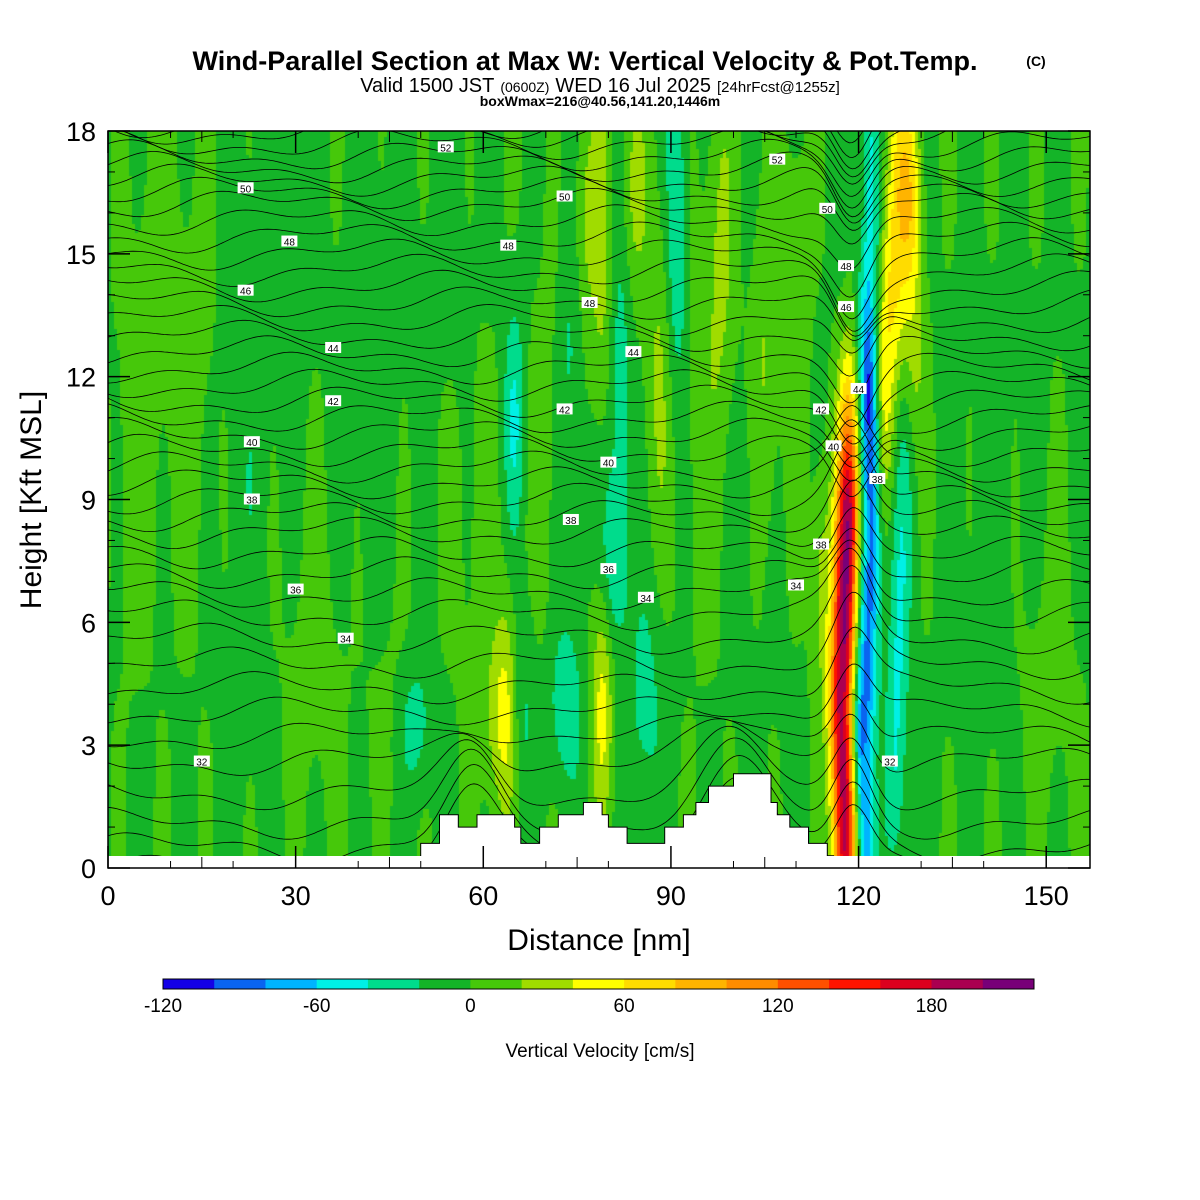 The width and height of the screenshot is (1200, 1200). I want to click on y-tick-label: 15, so click(81, 255).